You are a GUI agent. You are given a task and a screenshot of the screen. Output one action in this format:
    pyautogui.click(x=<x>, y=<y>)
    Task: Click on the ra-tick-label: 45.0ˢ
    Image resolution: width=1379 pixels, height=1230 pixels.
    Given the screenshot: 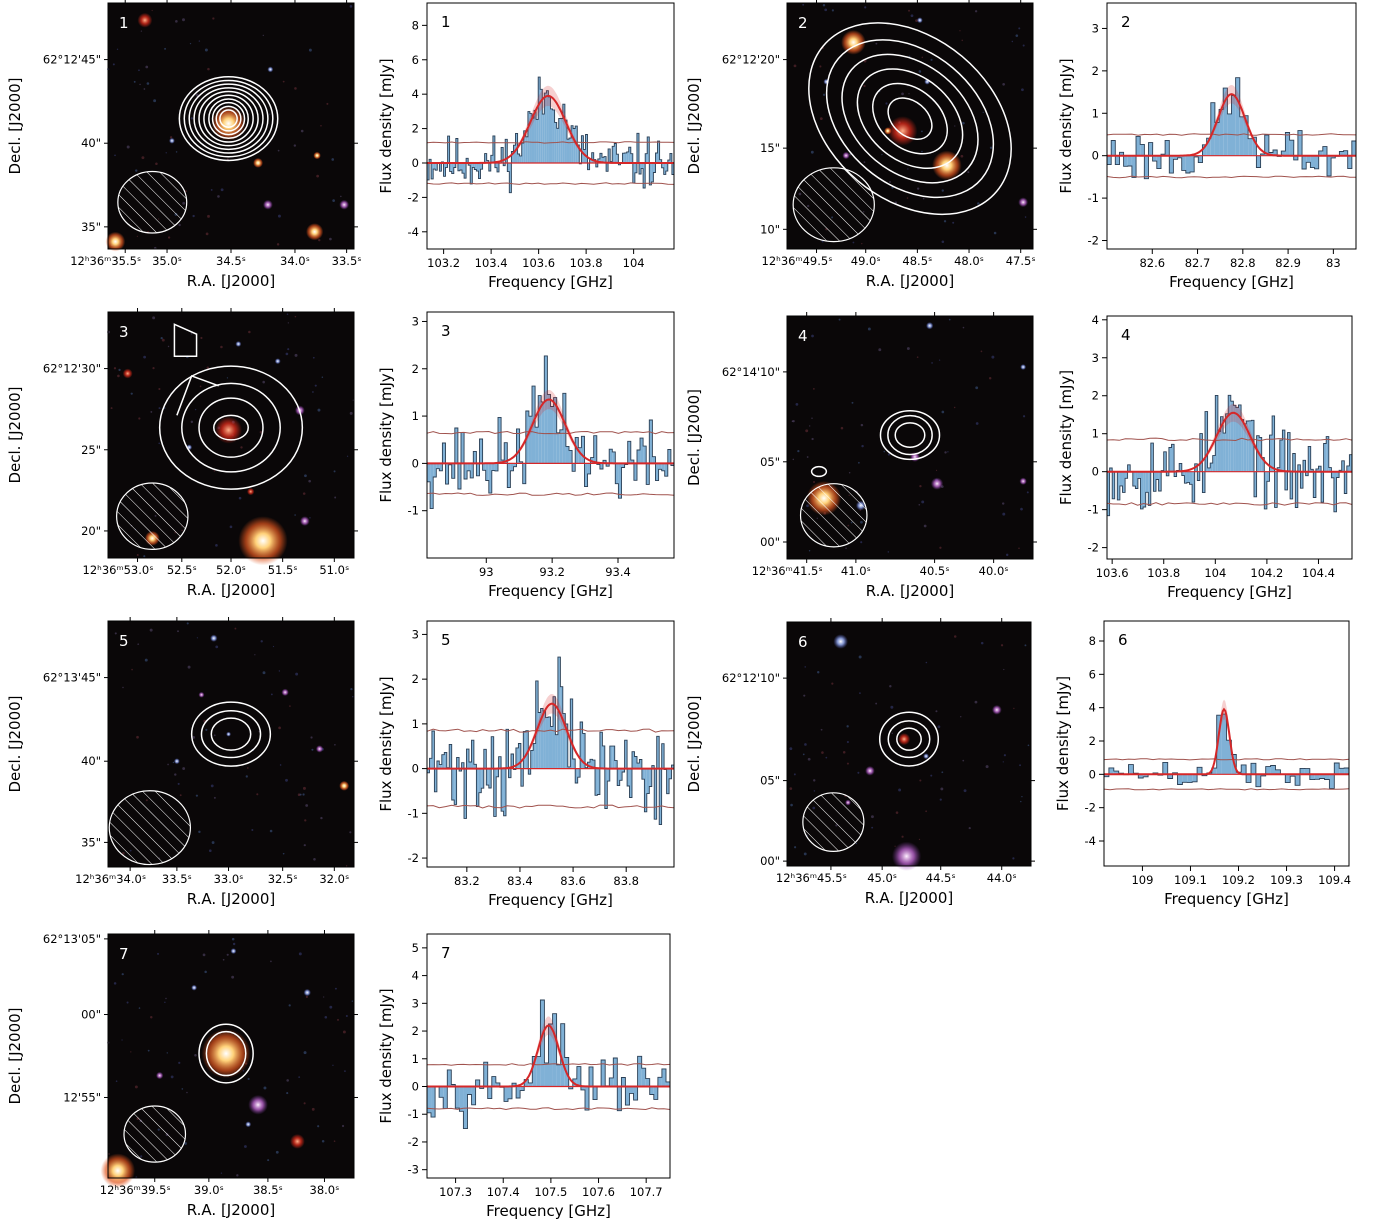 What is the action you would take?
    pyautogui.click(x=882, y=878)
    